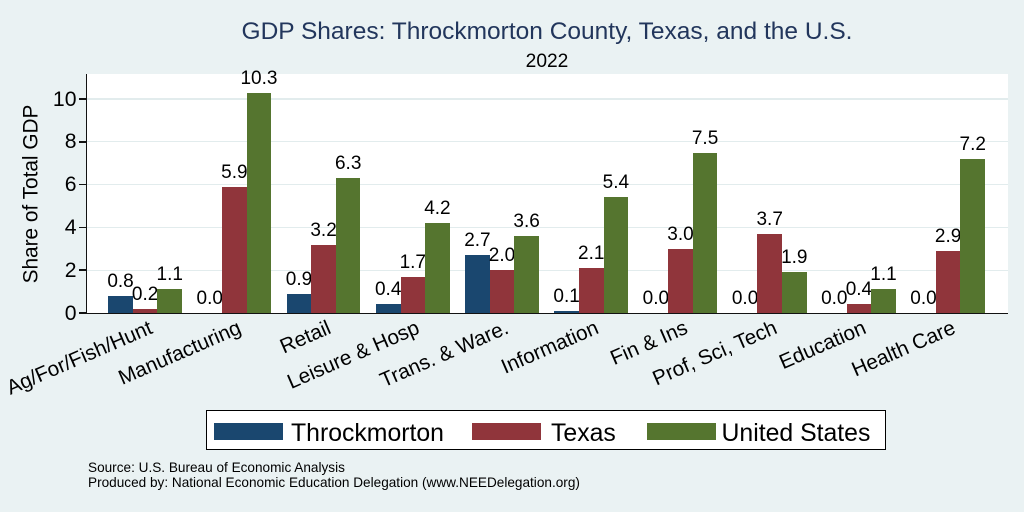  I want to click on gridline-y2, so click(547, 270).